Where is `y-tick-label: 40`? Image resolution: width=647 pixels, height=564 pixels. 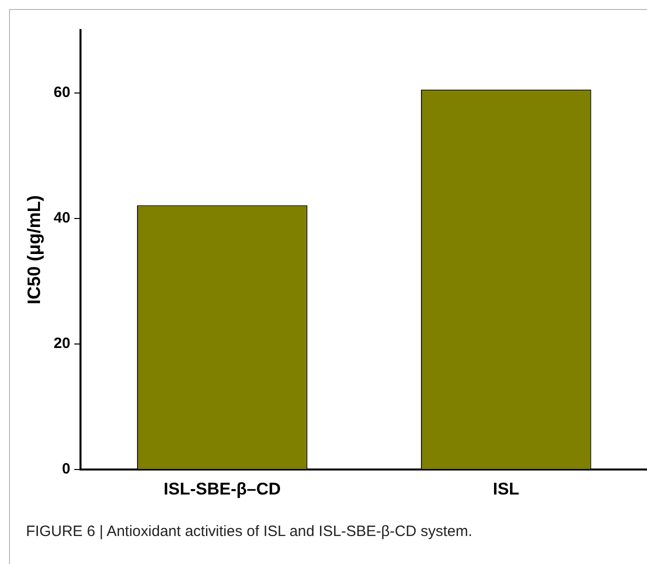 y-tick-label: 40 is located at coordinates (62, 218).